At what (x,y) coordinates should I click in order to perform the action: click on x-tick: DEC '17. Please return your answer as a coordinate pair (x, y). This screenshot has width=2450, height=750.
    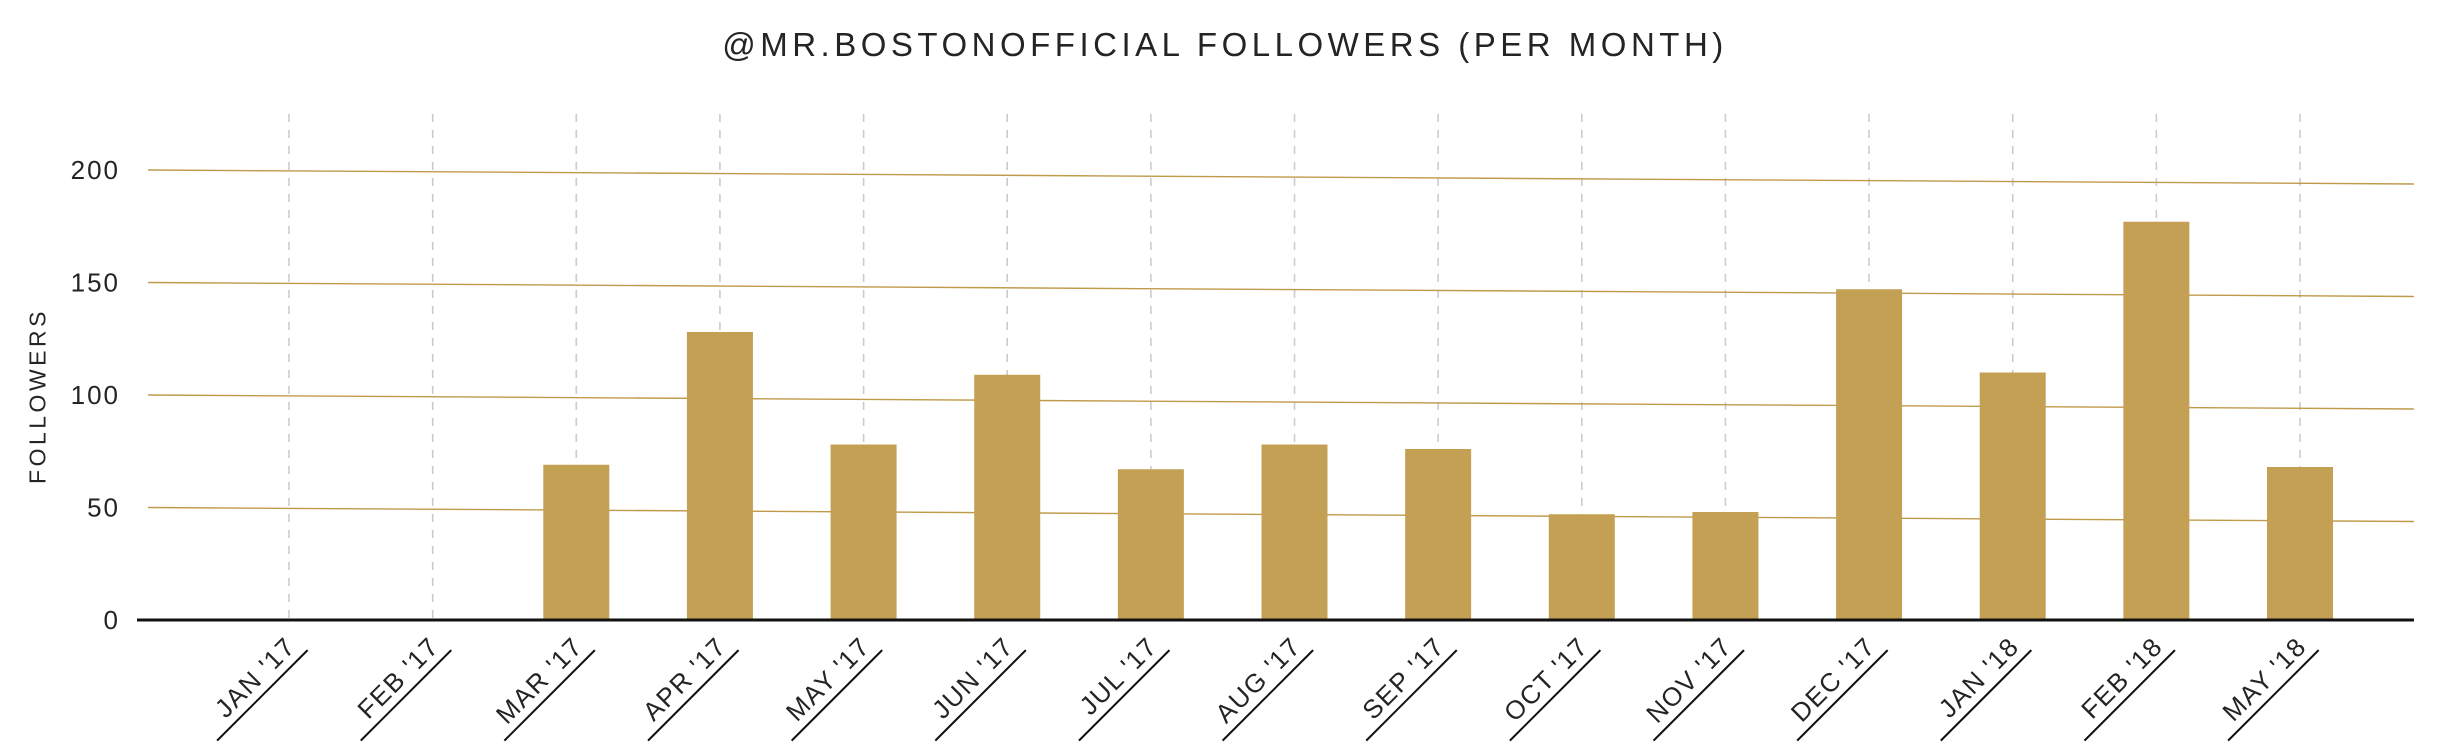
    Looking at the image, I should click on (1837, 686).